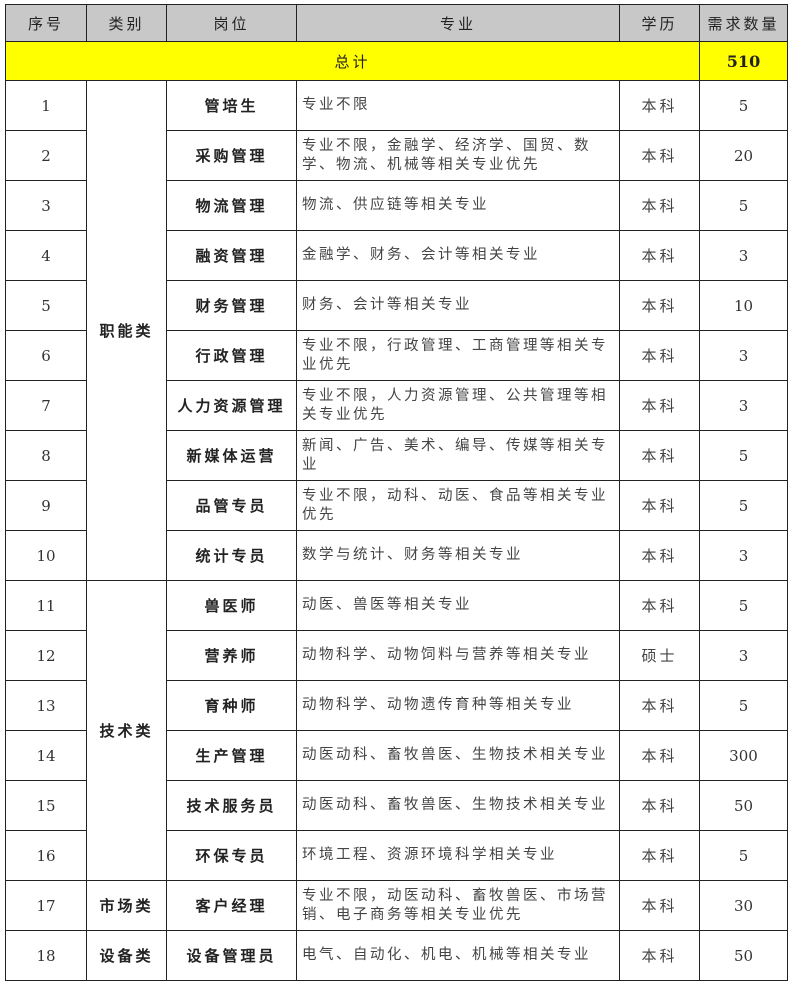 Image resolution: width=792 pixels, height=983 pixels. I want to click on major-cell: 环境工程、资源环境科学相关专业, so click(458, 855).